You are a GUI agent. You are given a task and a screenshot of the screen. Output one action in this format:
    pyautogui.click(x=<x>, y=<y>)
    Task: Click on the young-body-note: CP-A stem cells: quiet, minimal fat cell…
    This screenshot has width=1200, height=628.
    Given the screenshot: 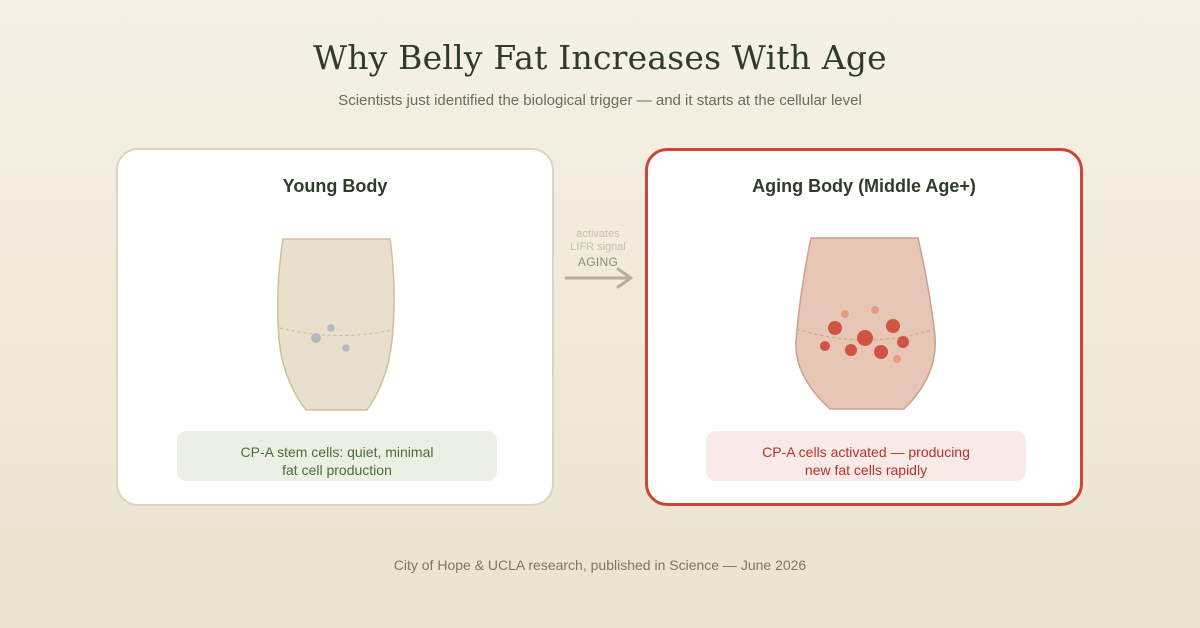 What is the action you would take?
    pyautogui.click(x=337, y=456)
    